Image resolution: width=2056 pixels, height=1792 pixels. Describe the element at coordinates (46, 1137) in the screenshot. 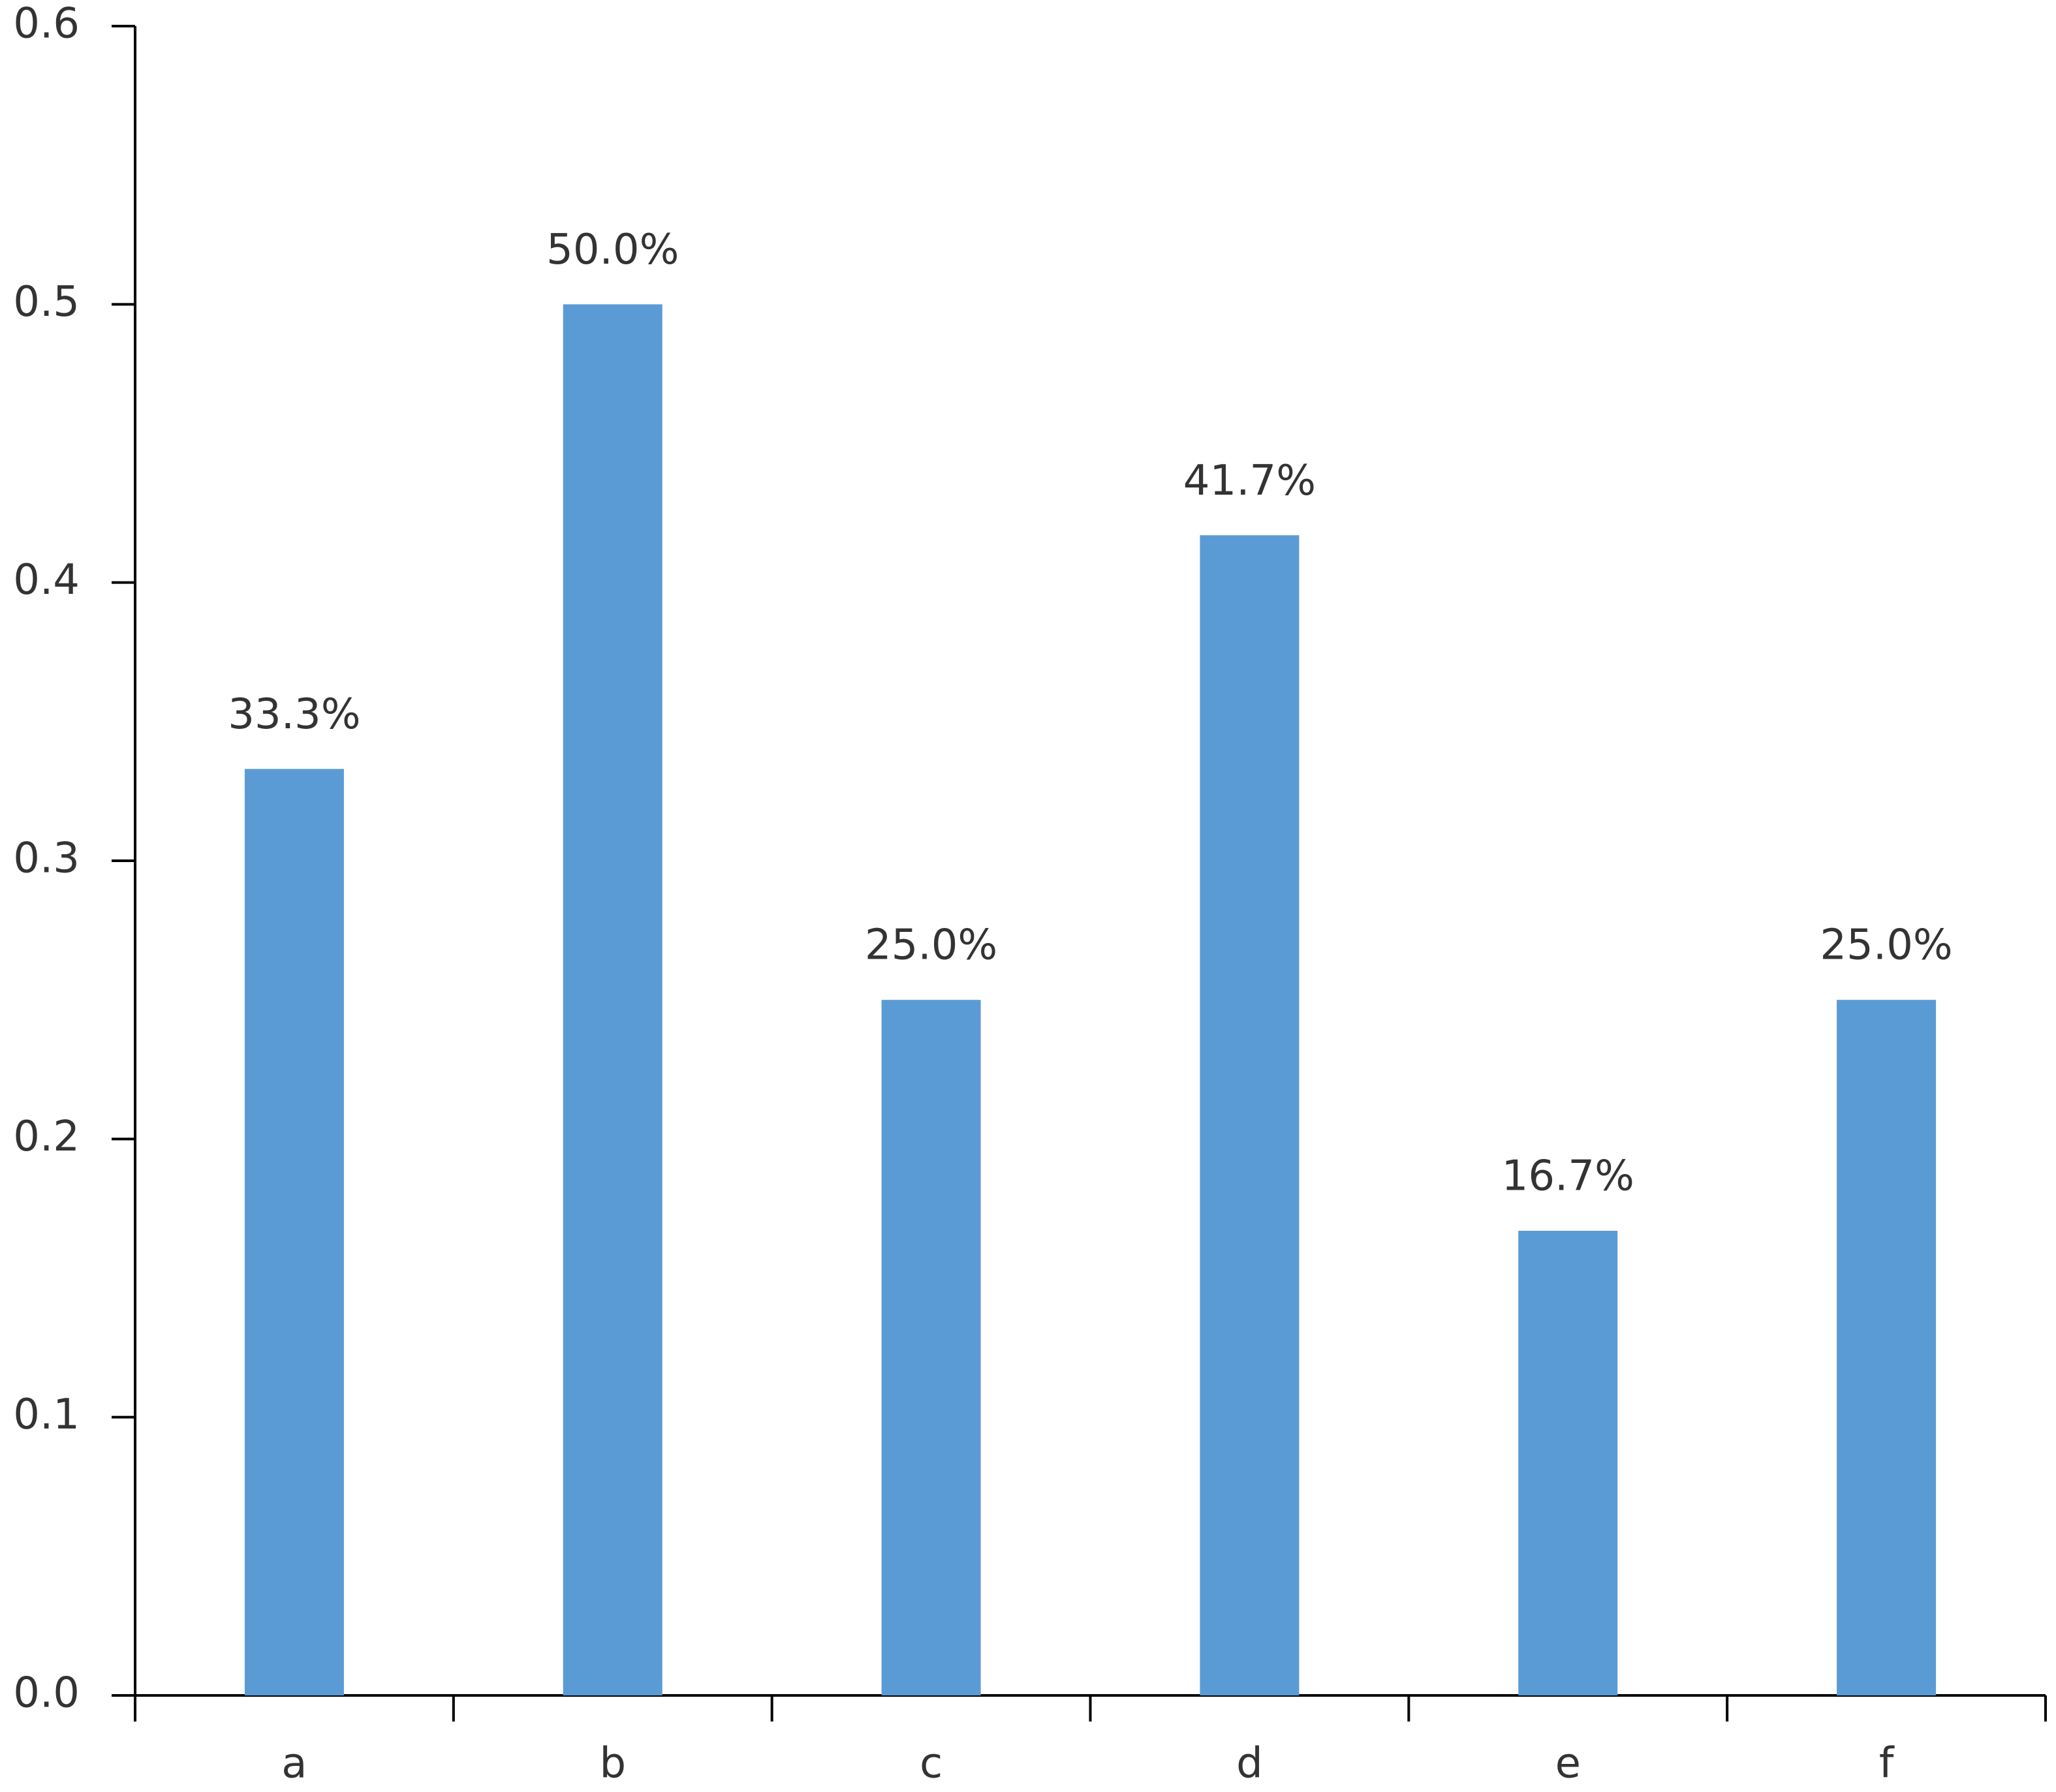

I see `y-tick-label: 0.2` at that location.